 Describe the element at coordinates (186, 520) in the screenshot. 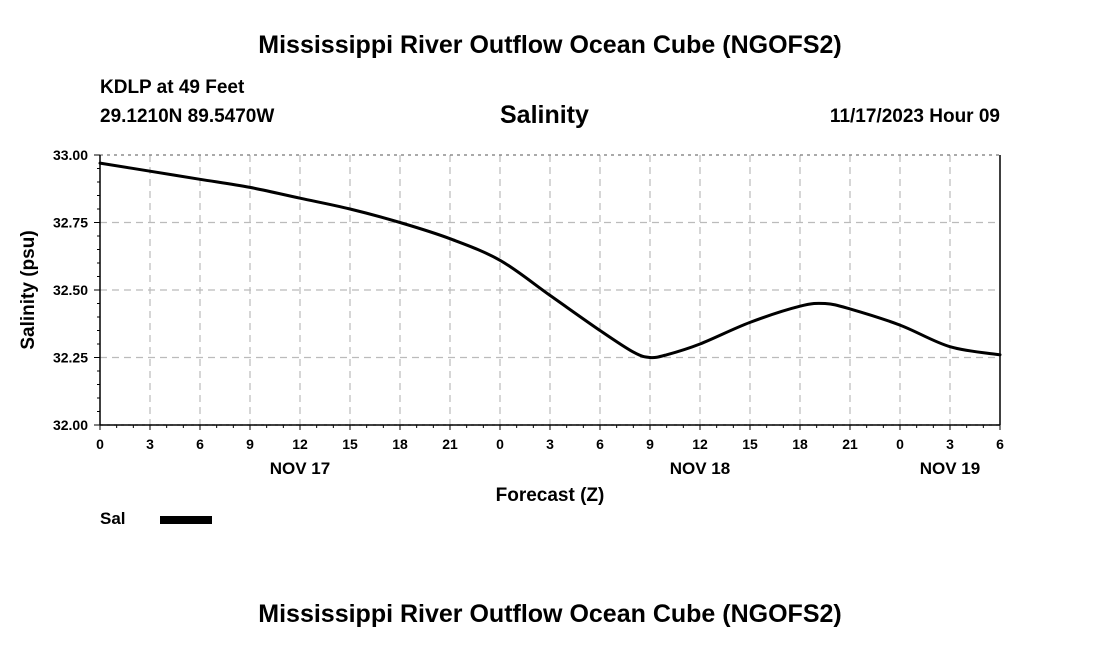

I see `legend-swatch` at that location.